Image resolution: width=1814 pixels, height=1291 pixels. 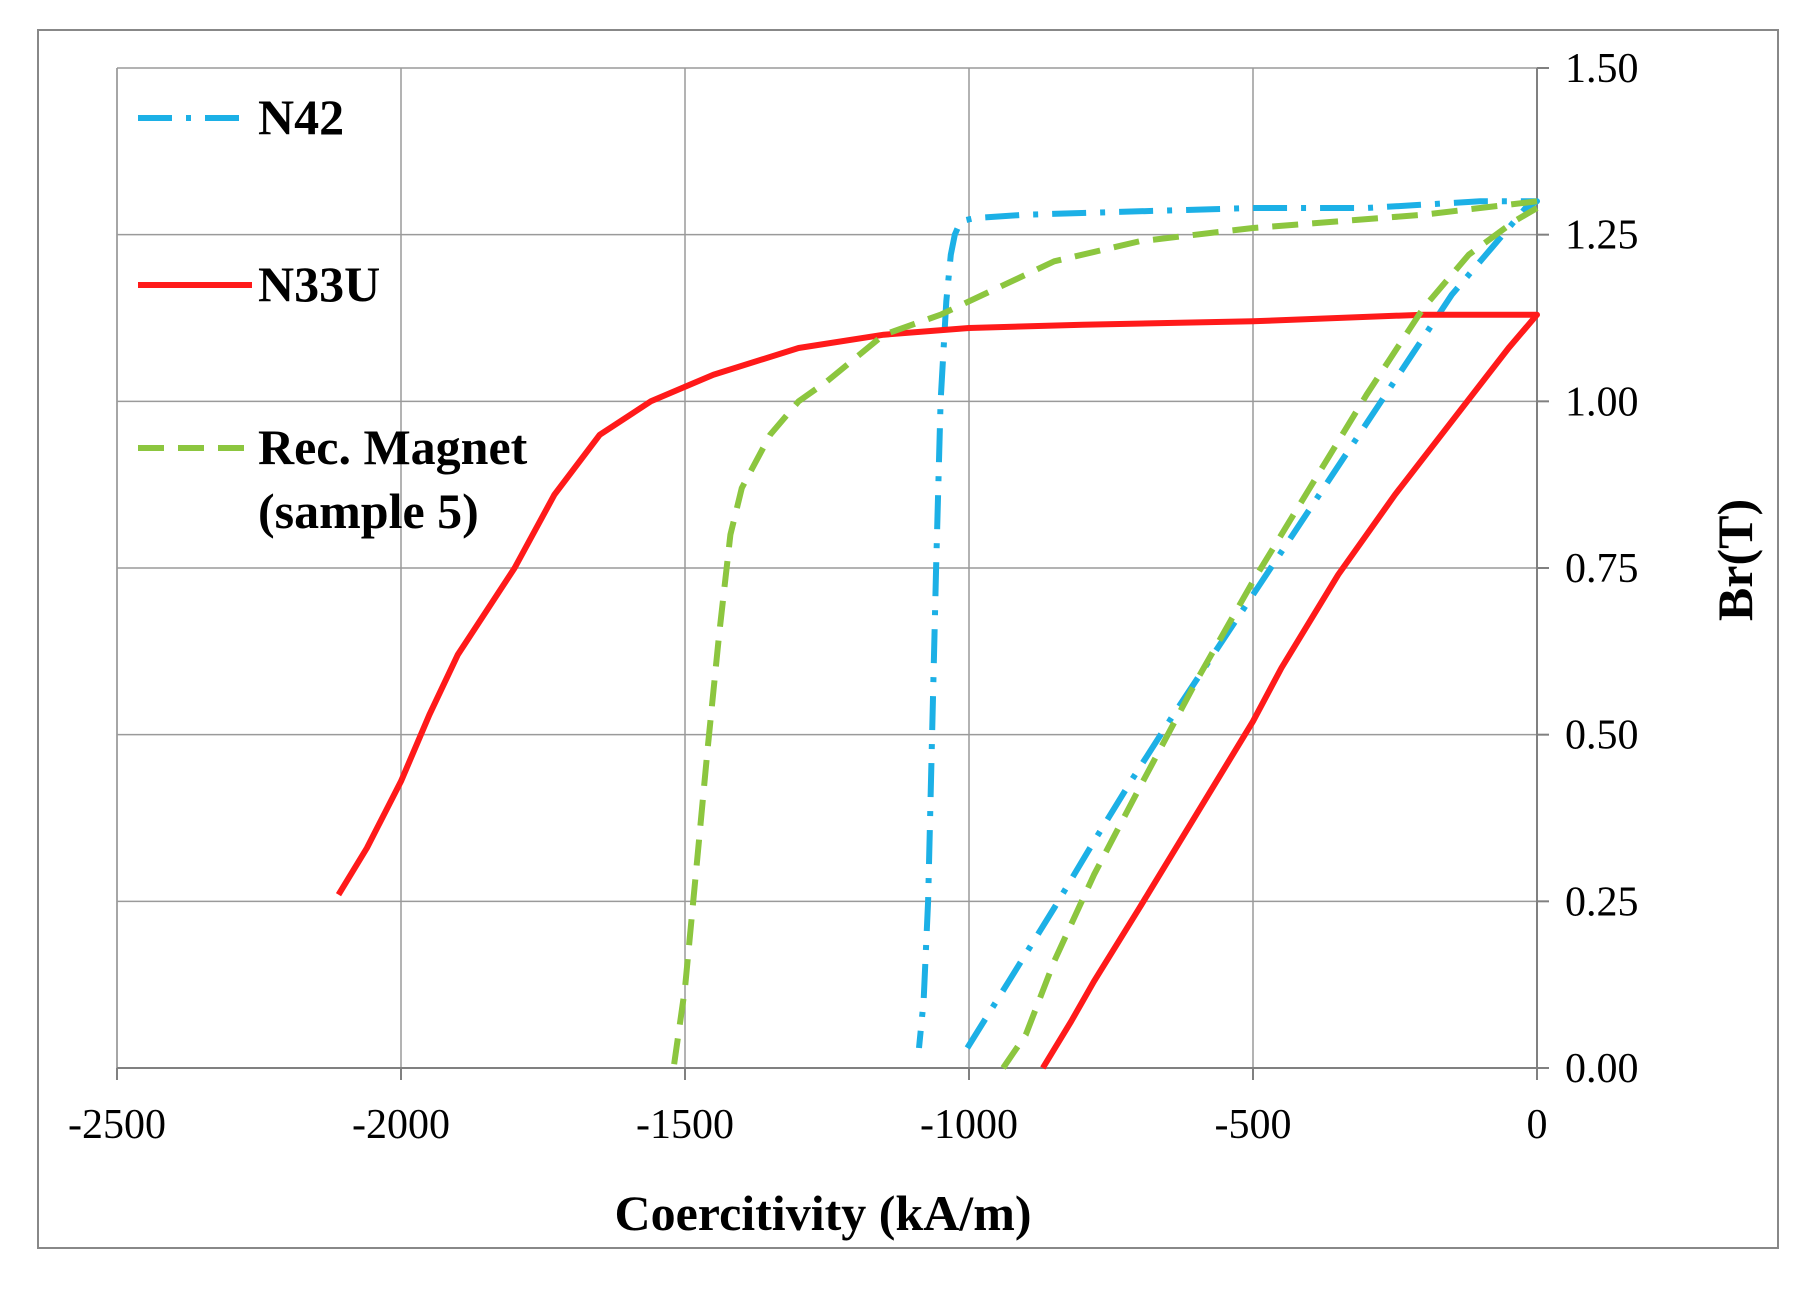 I want to click on x-tick-label: 0, so click(x=1537, y=1125).